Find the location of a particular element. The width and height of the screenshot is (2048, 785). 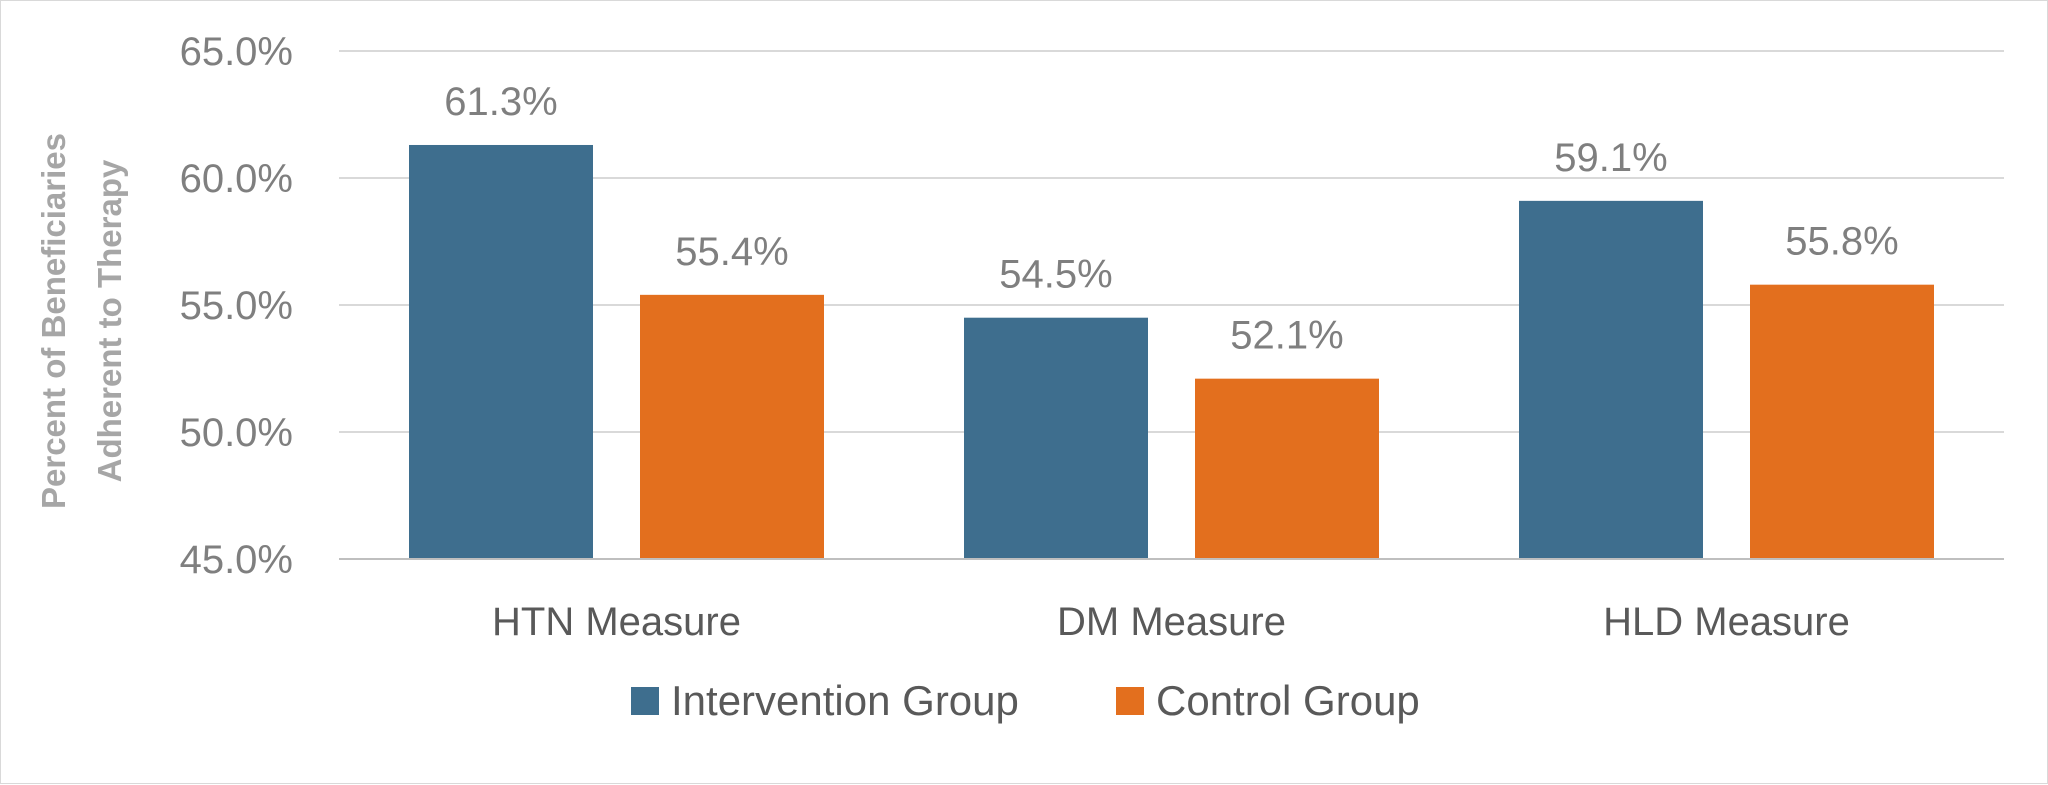

legend-swatch-control-group is located at coordinates (1130, 701).